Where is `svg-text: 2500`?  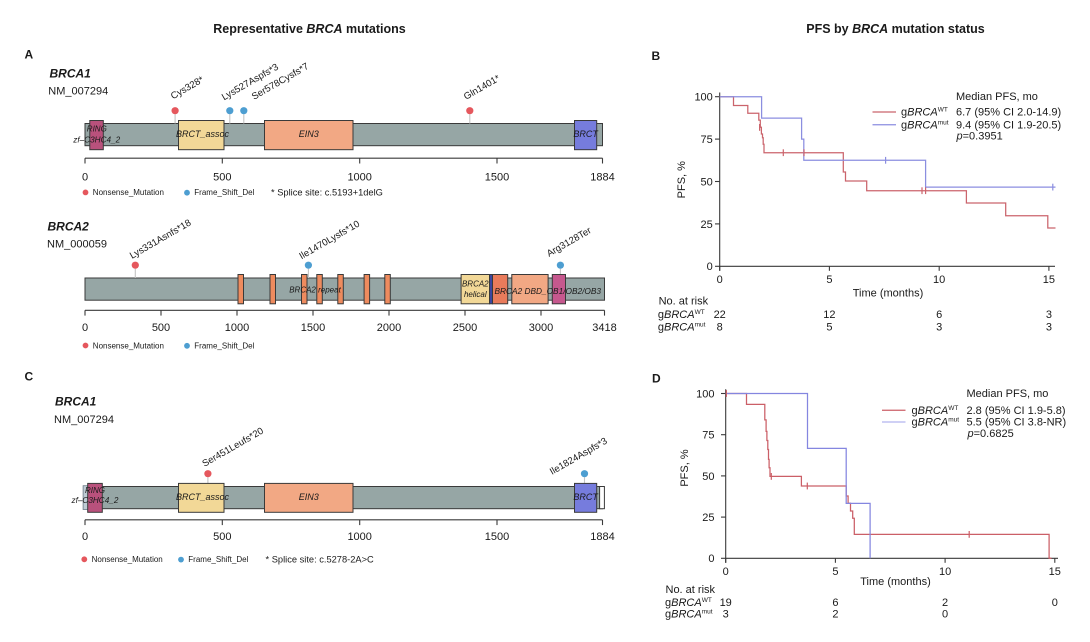 svg-text: 2500 is located at coordinates (465, 328).